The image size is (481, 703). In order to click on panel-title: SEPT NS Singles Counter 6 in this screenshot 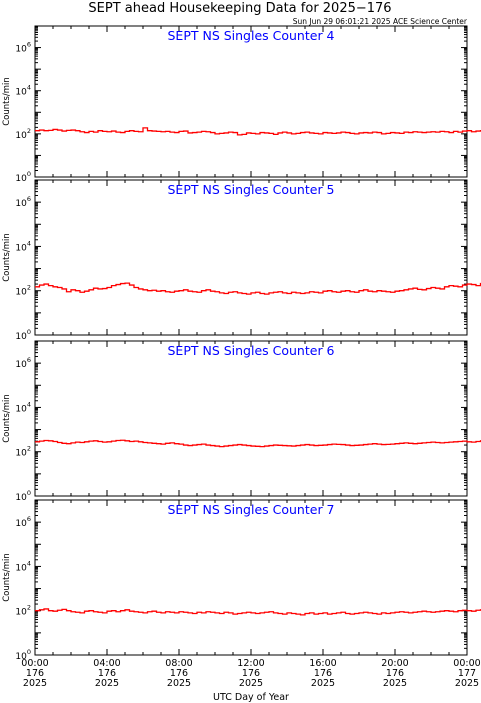, I will do `click(250, 350)`.